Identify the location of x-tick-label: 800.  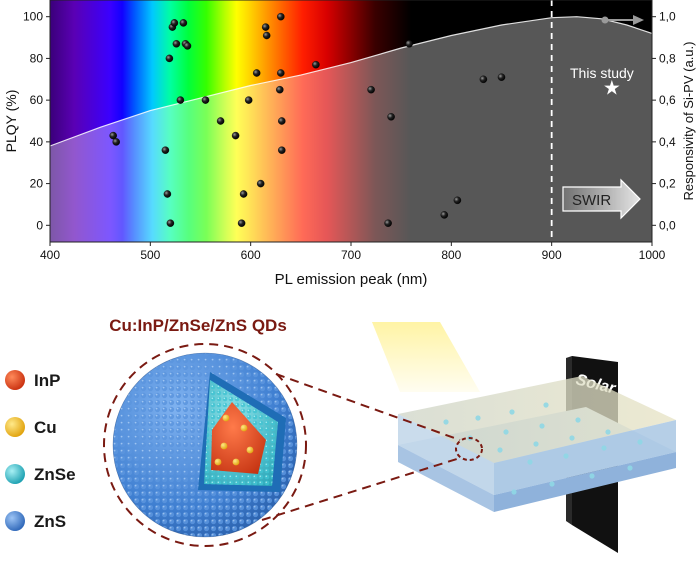
(451, 255).